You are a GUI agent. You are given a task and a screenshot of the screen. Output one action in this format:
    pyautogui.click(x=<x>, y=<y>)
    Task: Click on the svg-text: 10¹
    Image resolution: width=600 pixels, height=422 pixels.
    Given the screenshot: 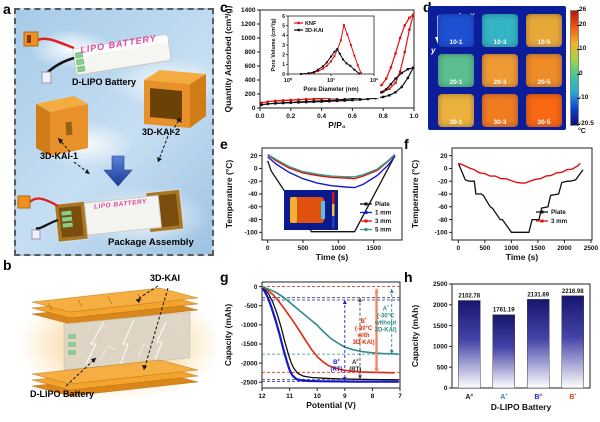 What is the action you would take?
    pyautogui.click(x=331, y=80)
    